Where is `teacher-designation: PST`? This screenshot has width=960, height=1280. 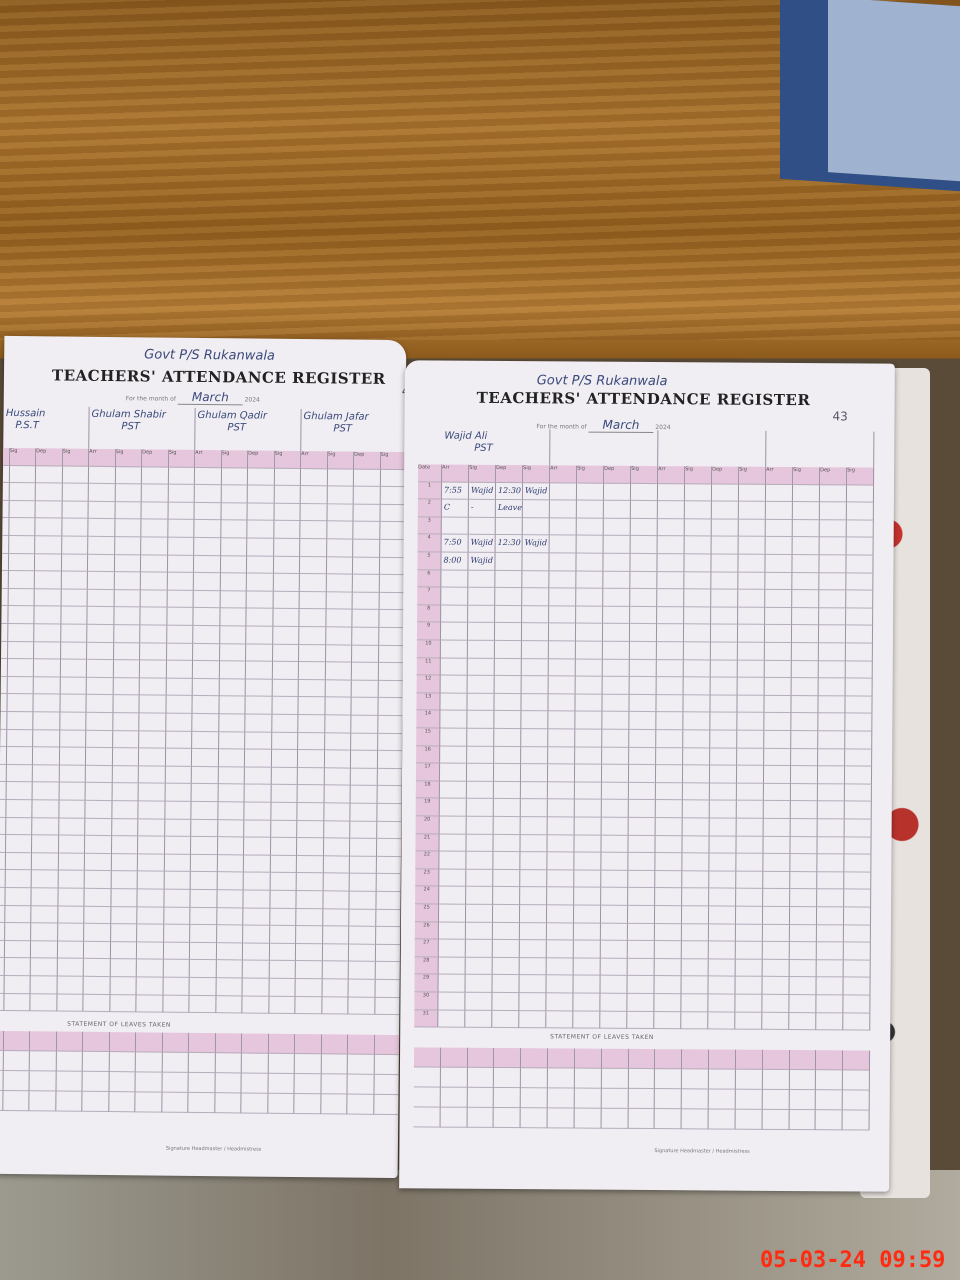
teacher-designation: PST is located at coordinates (131, 427).